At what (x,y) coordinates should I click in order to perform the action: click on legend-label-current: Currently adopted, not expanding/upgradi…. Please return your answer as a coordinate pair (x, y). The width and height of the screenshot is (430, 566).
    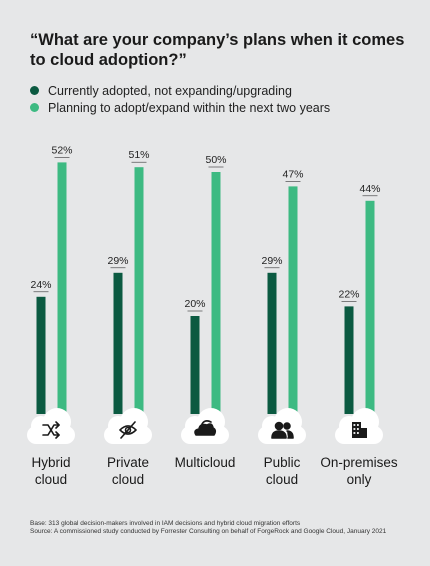
    Looking at the image, I should click on (170, 91).